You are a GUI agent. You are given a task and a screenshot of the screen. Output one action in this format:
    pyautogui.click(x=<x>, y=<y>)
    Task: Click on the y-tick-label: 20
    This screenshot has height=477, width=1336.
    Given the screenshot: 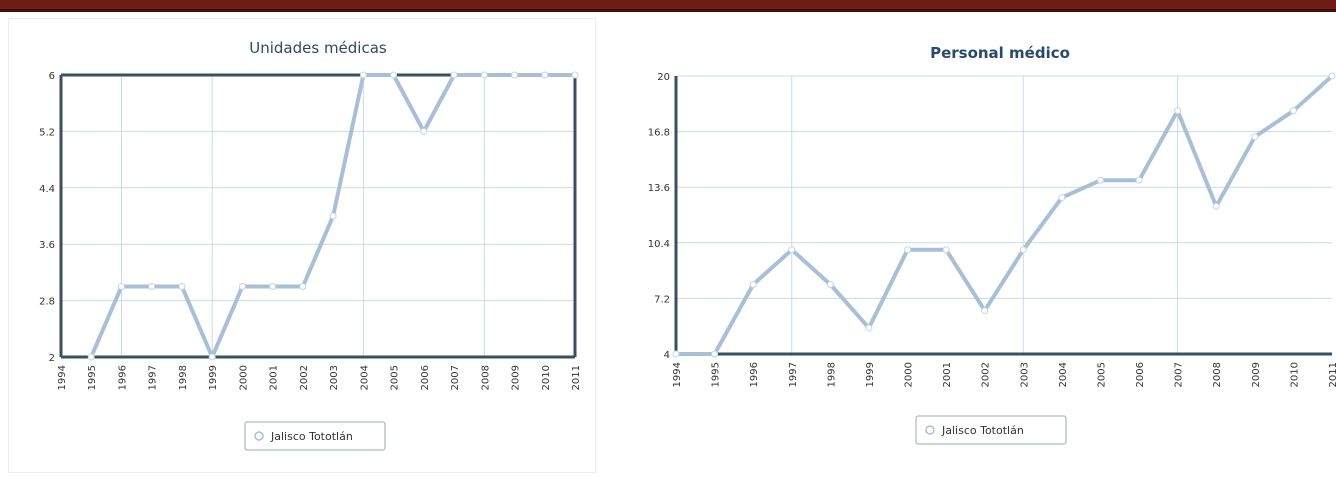 What is the action you would take?
    pyautogui.click(x=663, y=77)
    